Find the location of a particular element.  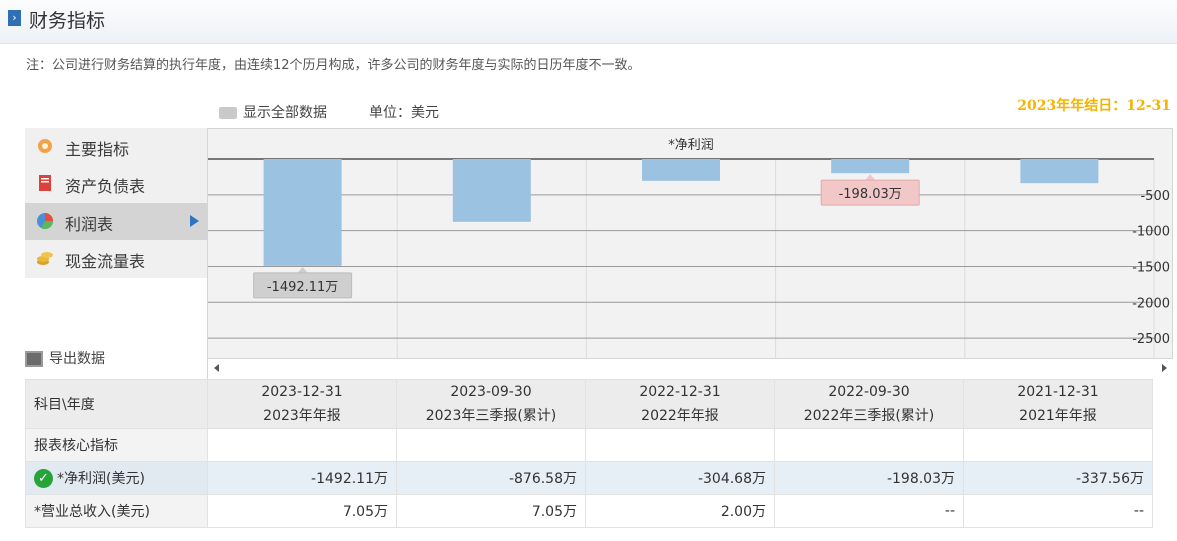

corner-header: 科目\年度 is located at coordinates (116, 404).